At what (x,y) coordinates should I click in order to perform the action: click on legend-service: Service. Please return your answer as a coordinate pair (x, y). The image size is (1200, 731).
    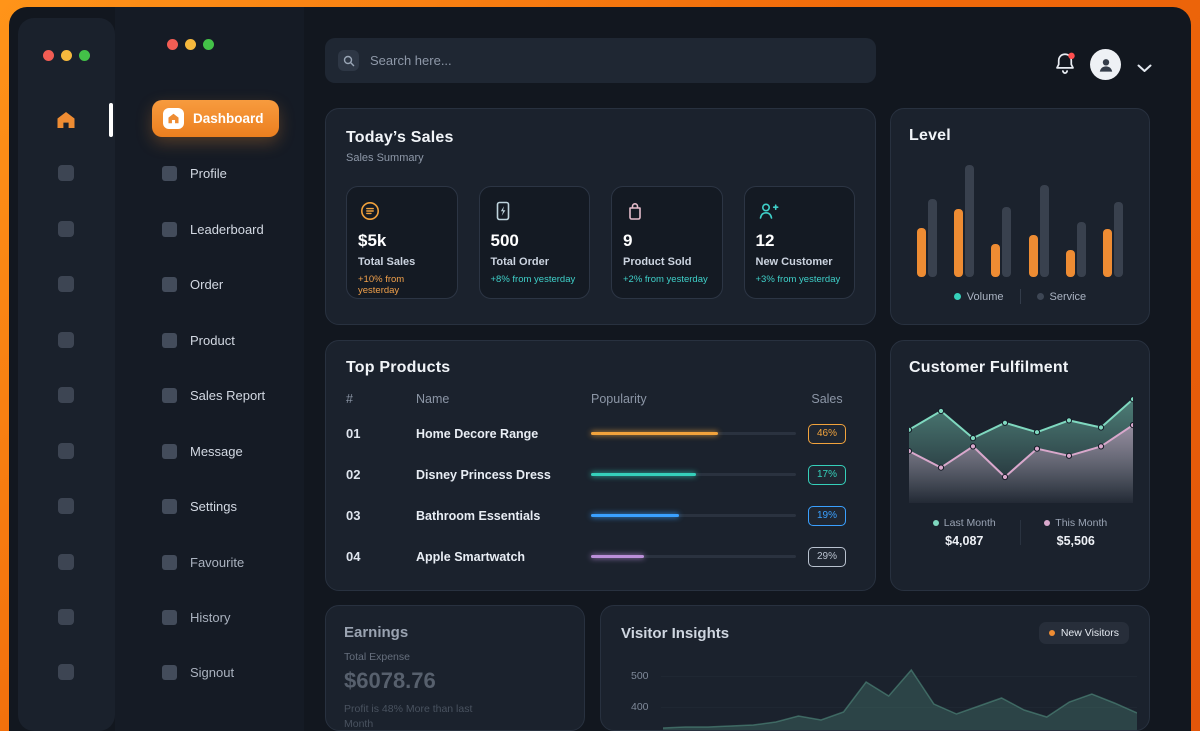
    Looking at the image, I should click on (1061, 296).